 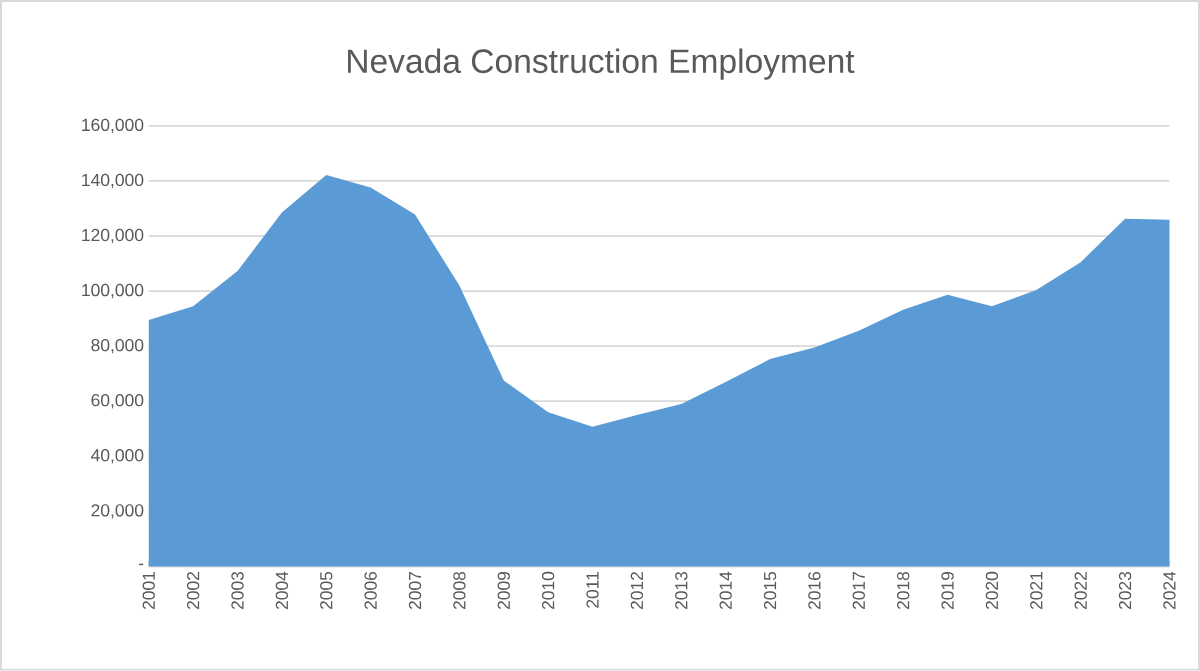 What do you see at coordinates (992, 590) in the screenshot?
I see `x-tick-label: 2020` at bounding box center [992, 590].